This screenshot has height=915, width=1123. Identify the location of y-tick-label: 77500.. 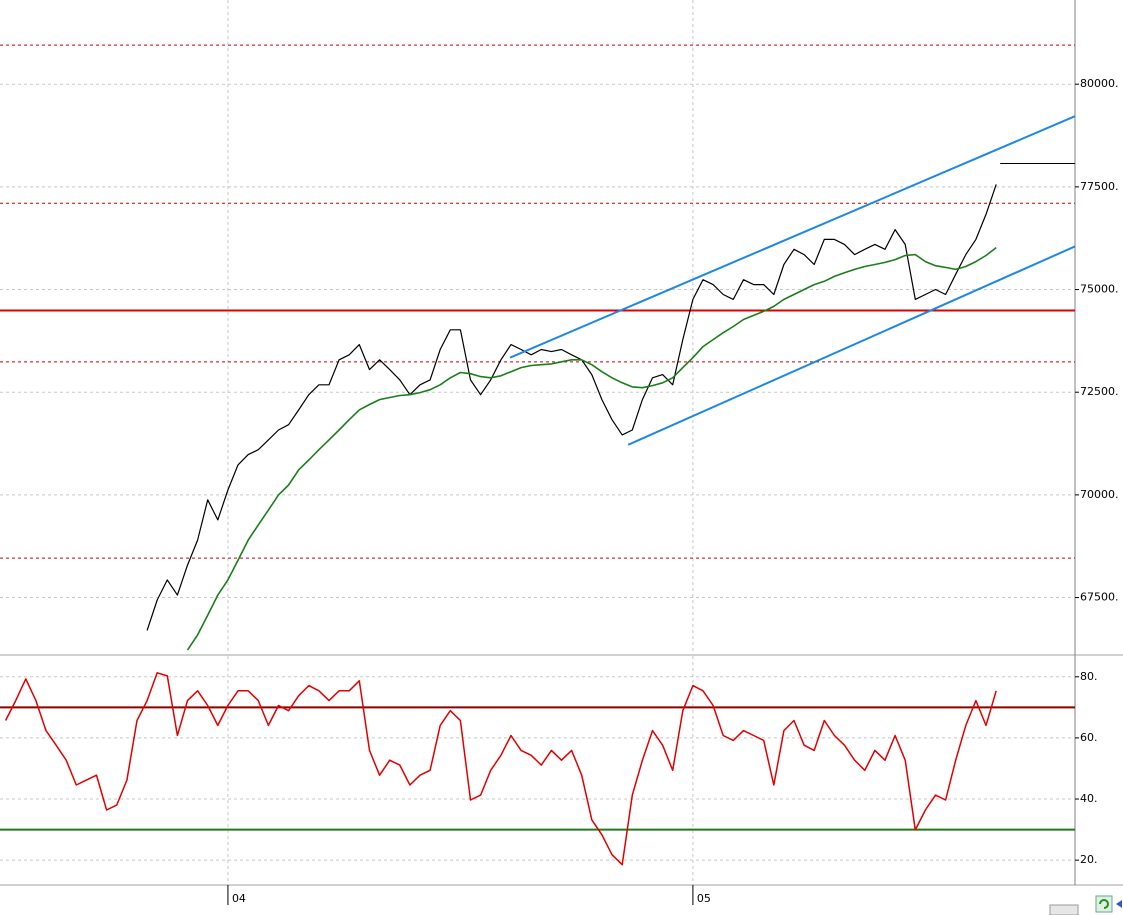
(1099, 186).